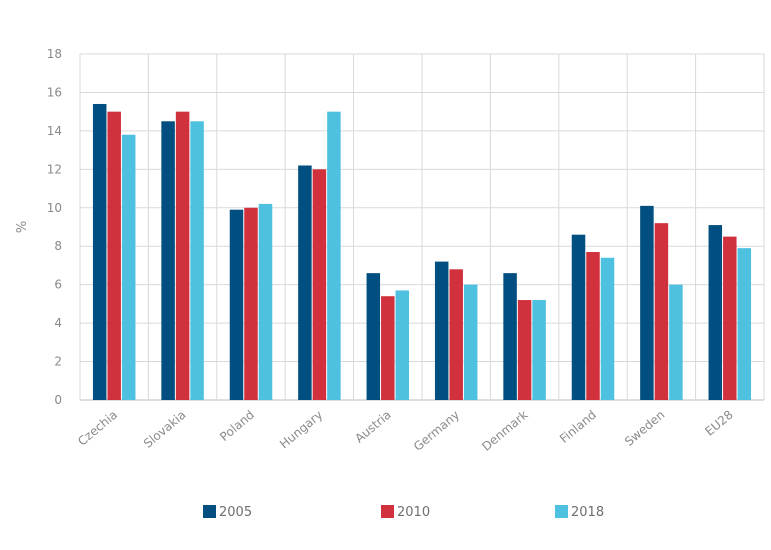 The image size is (771, 550). Describe the element at coordinates (209, 511) in the screenshot. I see `legend-swatch-2005` at that location.